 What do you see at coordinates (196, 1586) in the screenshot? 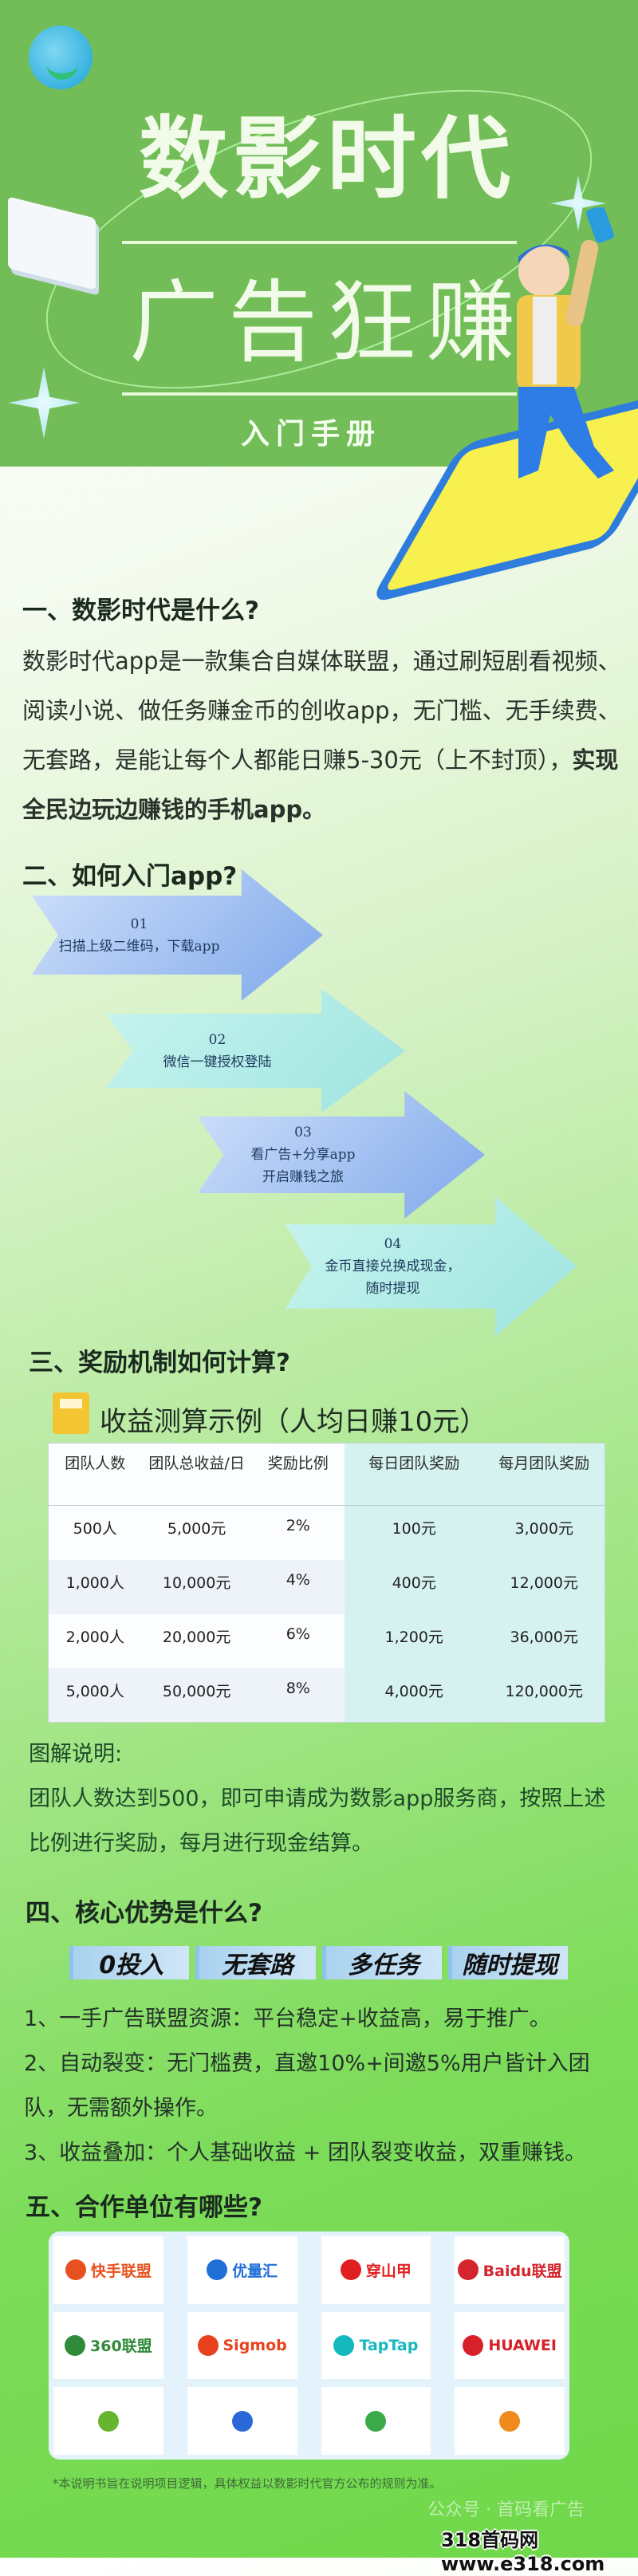
I see `table-cell: 10,000元` at bounding box center [196, 1586].